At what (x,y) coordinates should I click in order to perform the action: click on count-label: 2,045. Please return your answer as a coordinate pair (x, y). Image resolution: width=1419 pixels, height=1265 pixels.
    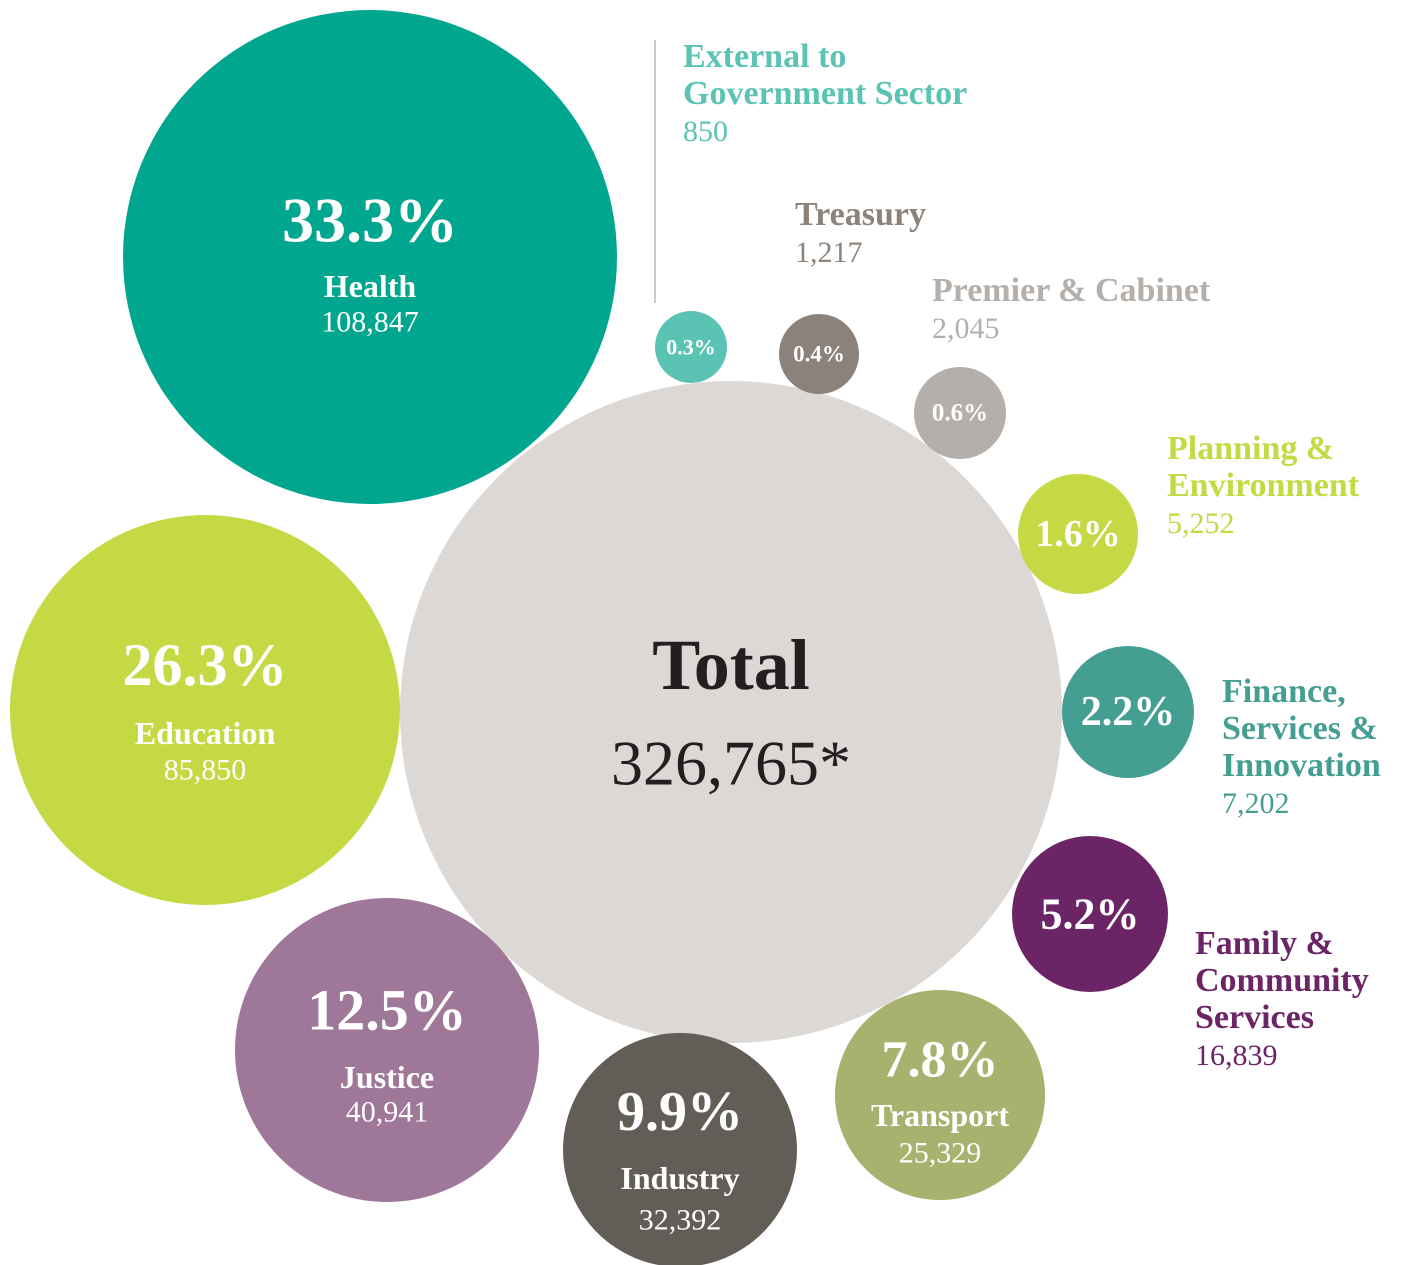
    Looking at the image, I should click on (966, 328).